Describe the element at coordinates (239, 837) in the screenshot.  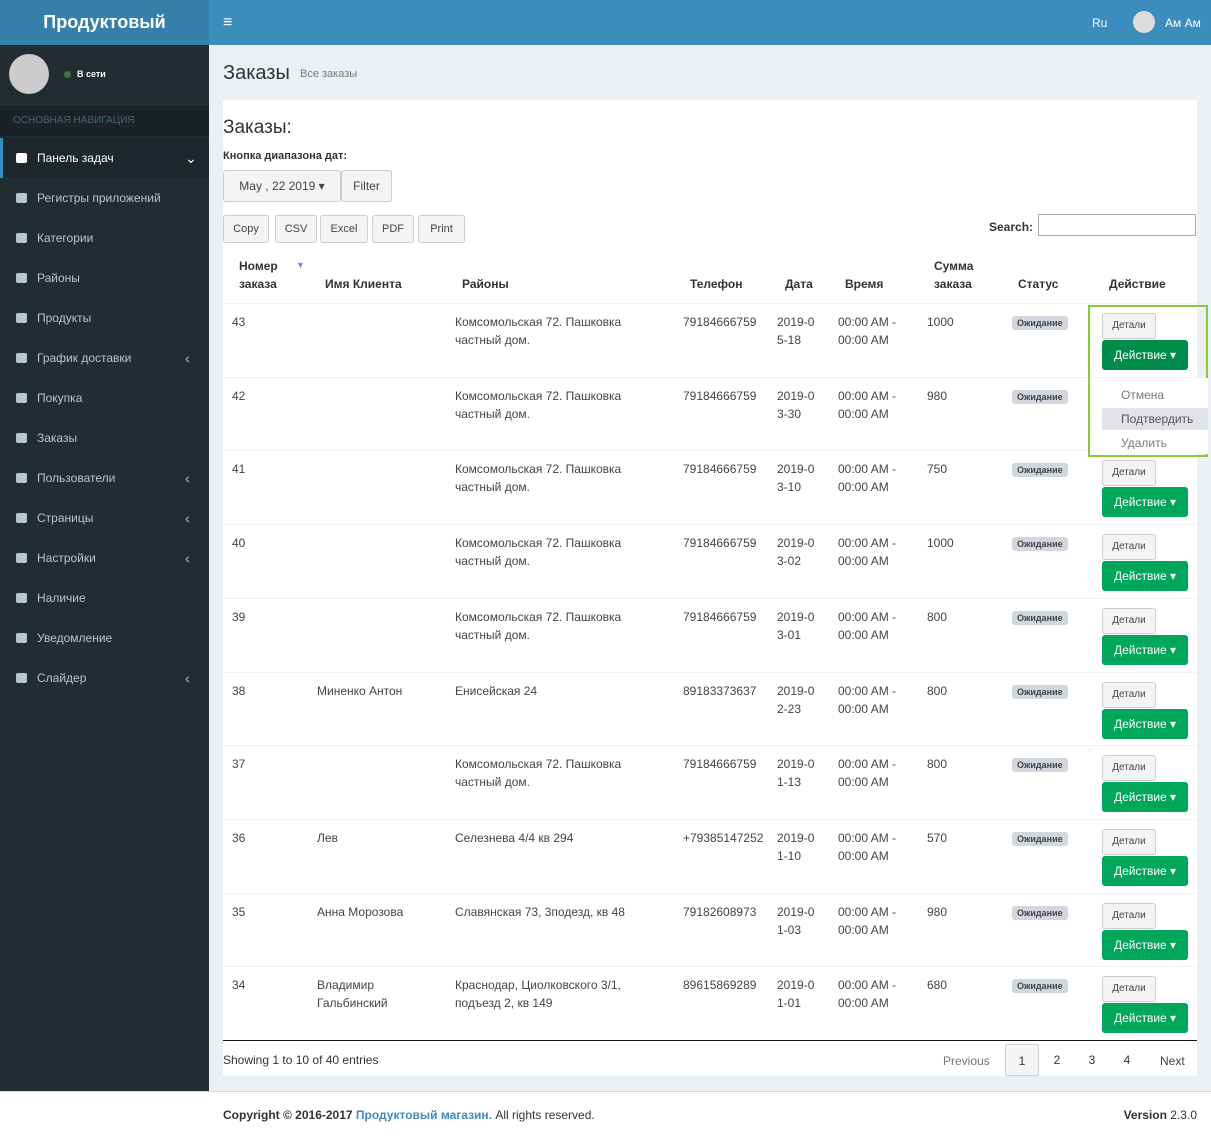
I see `cell-id: 36` at that location.